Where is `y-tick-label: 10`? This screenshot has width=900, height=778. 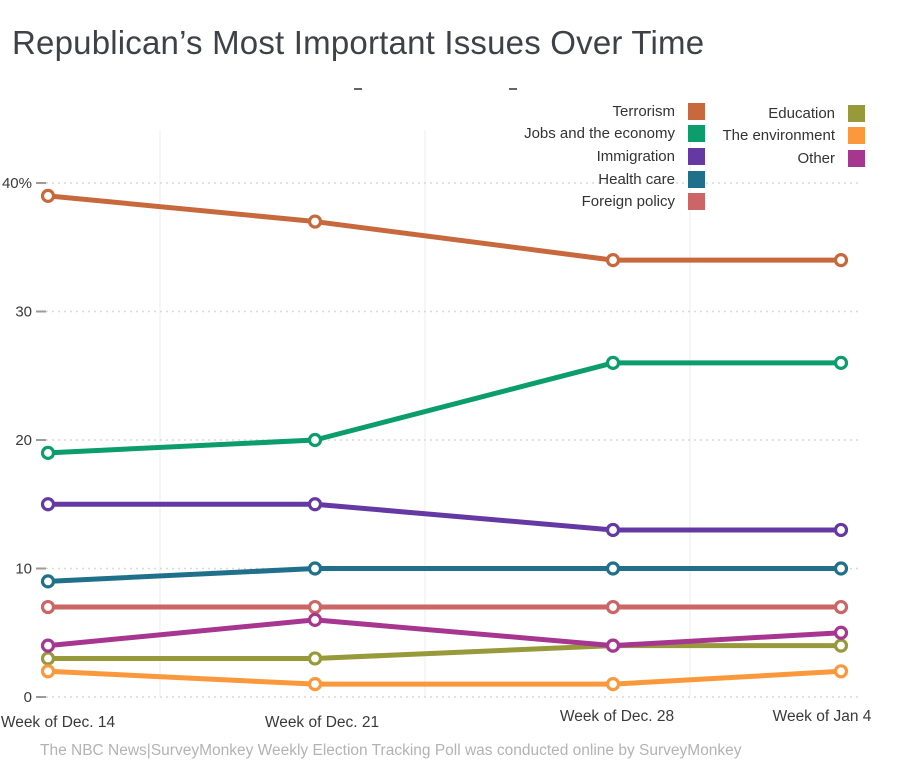
y-tick-label: 10 is located at coordinates (23, 569).